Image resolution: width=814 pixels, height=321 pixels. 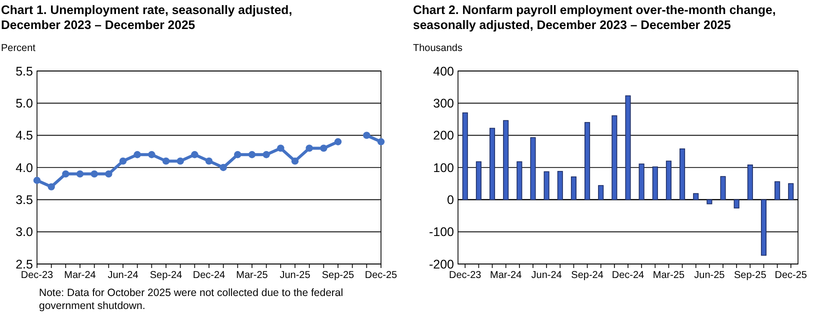 What do you see at coordinates (443, 71) in the screenshot?
I see `y-tick-label: 400` at bounding box center [443, 71].